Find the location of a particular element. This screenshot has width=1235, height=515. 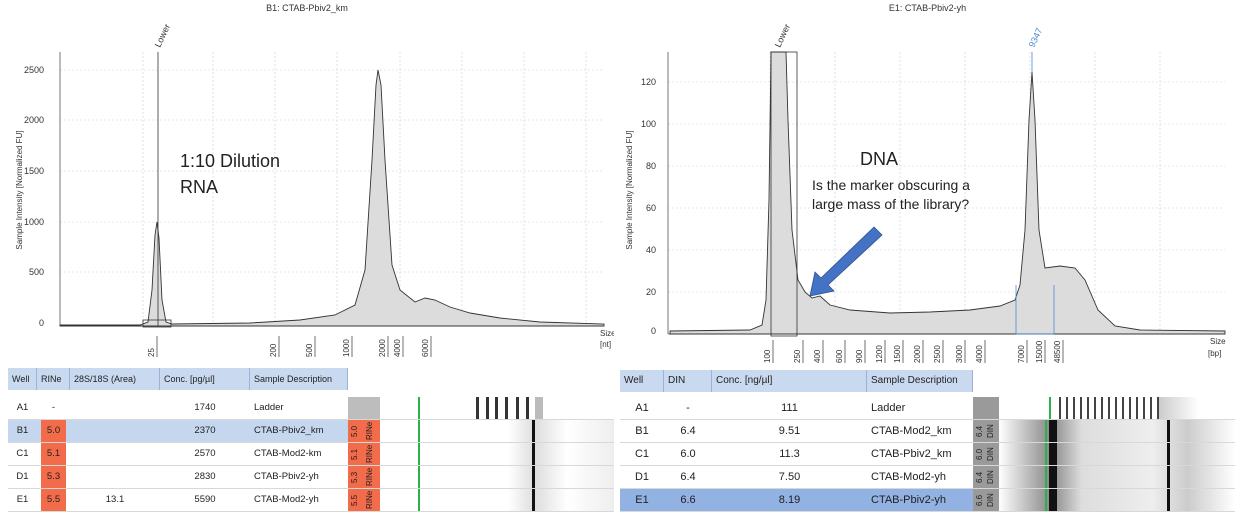

well-cell: B1 is located at coordinates (642, 431).